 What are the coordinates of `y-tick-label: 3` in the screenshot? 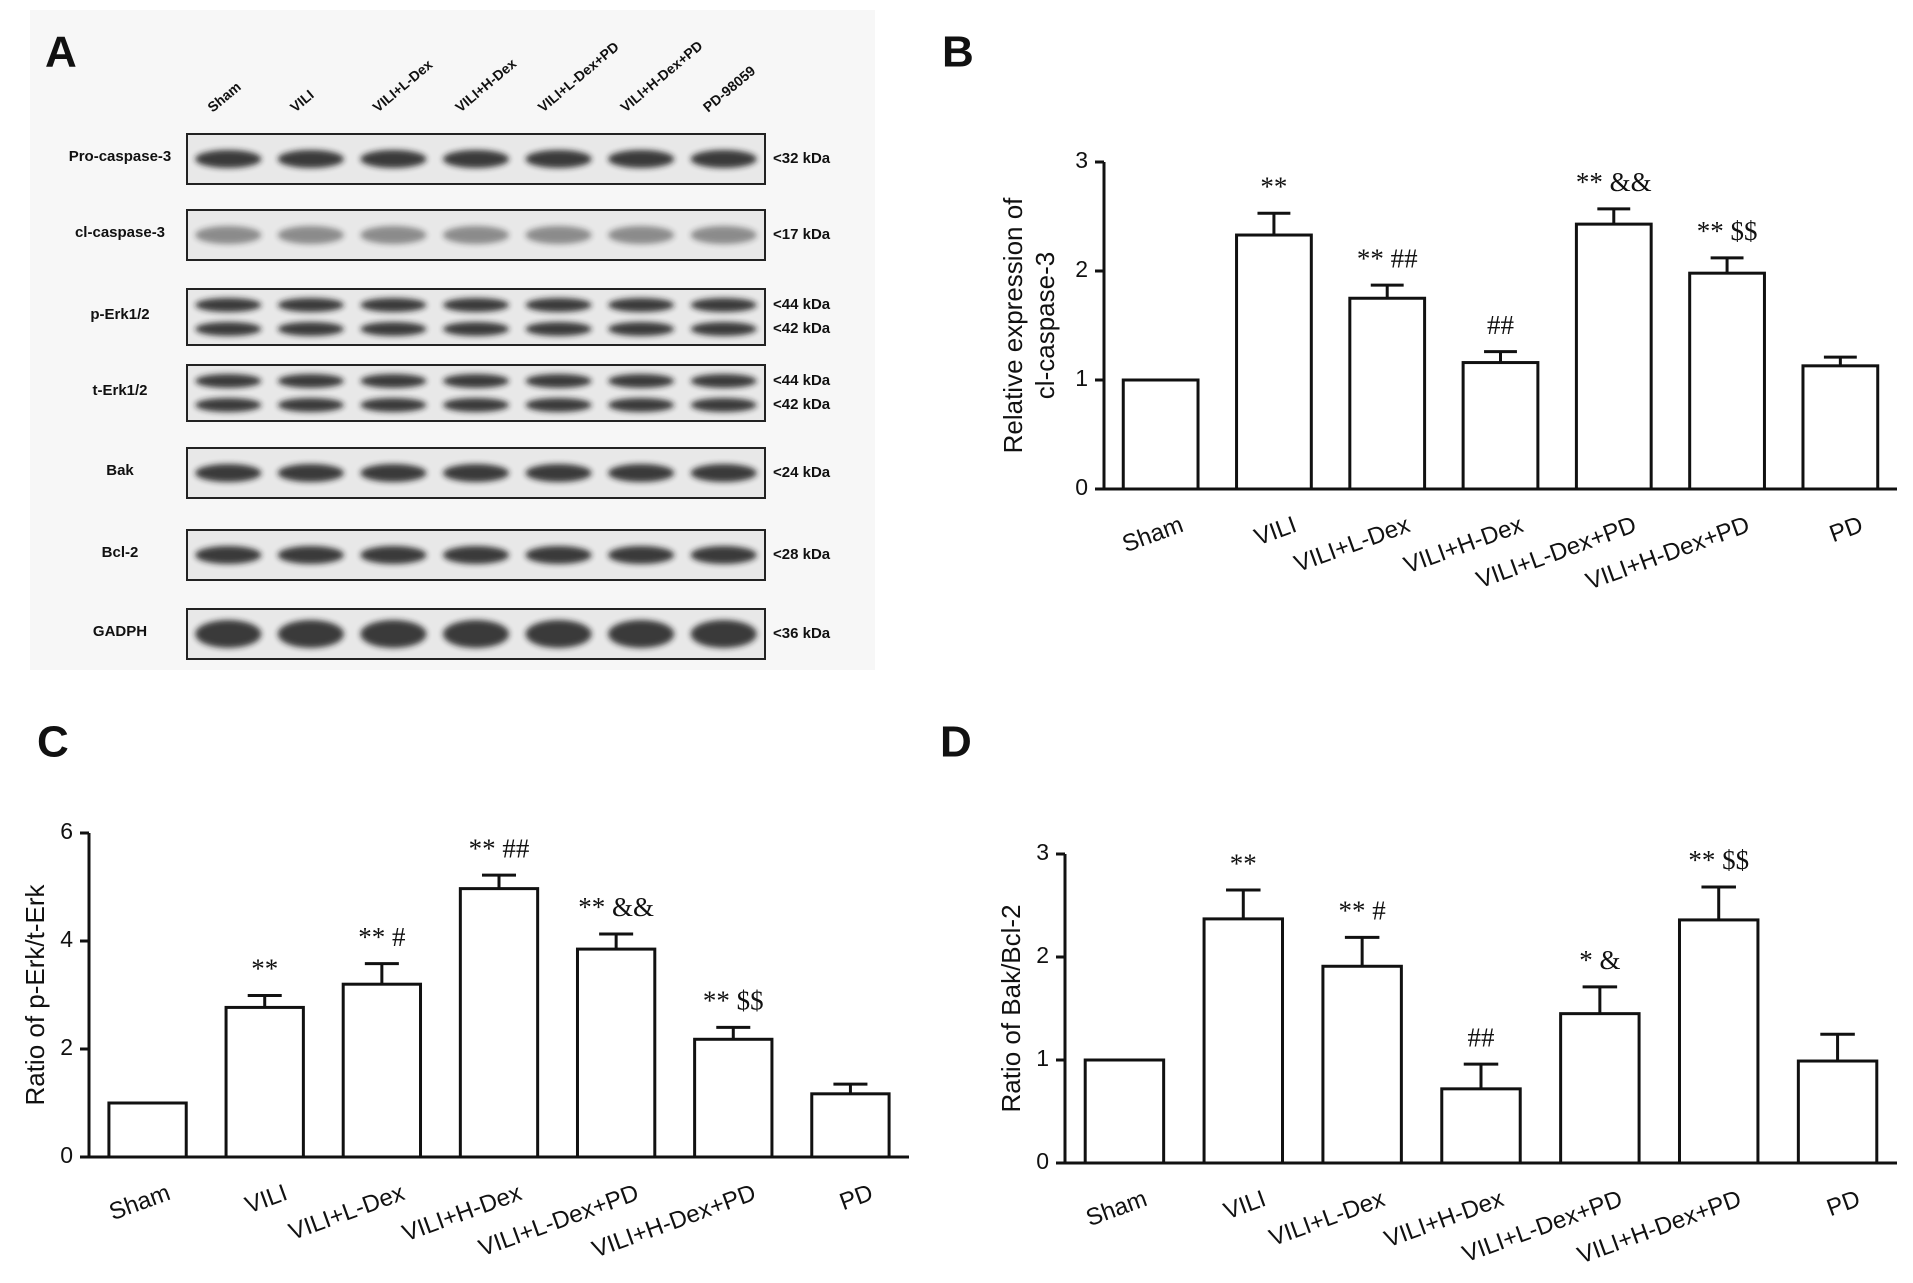 It's located at (1081, 160).